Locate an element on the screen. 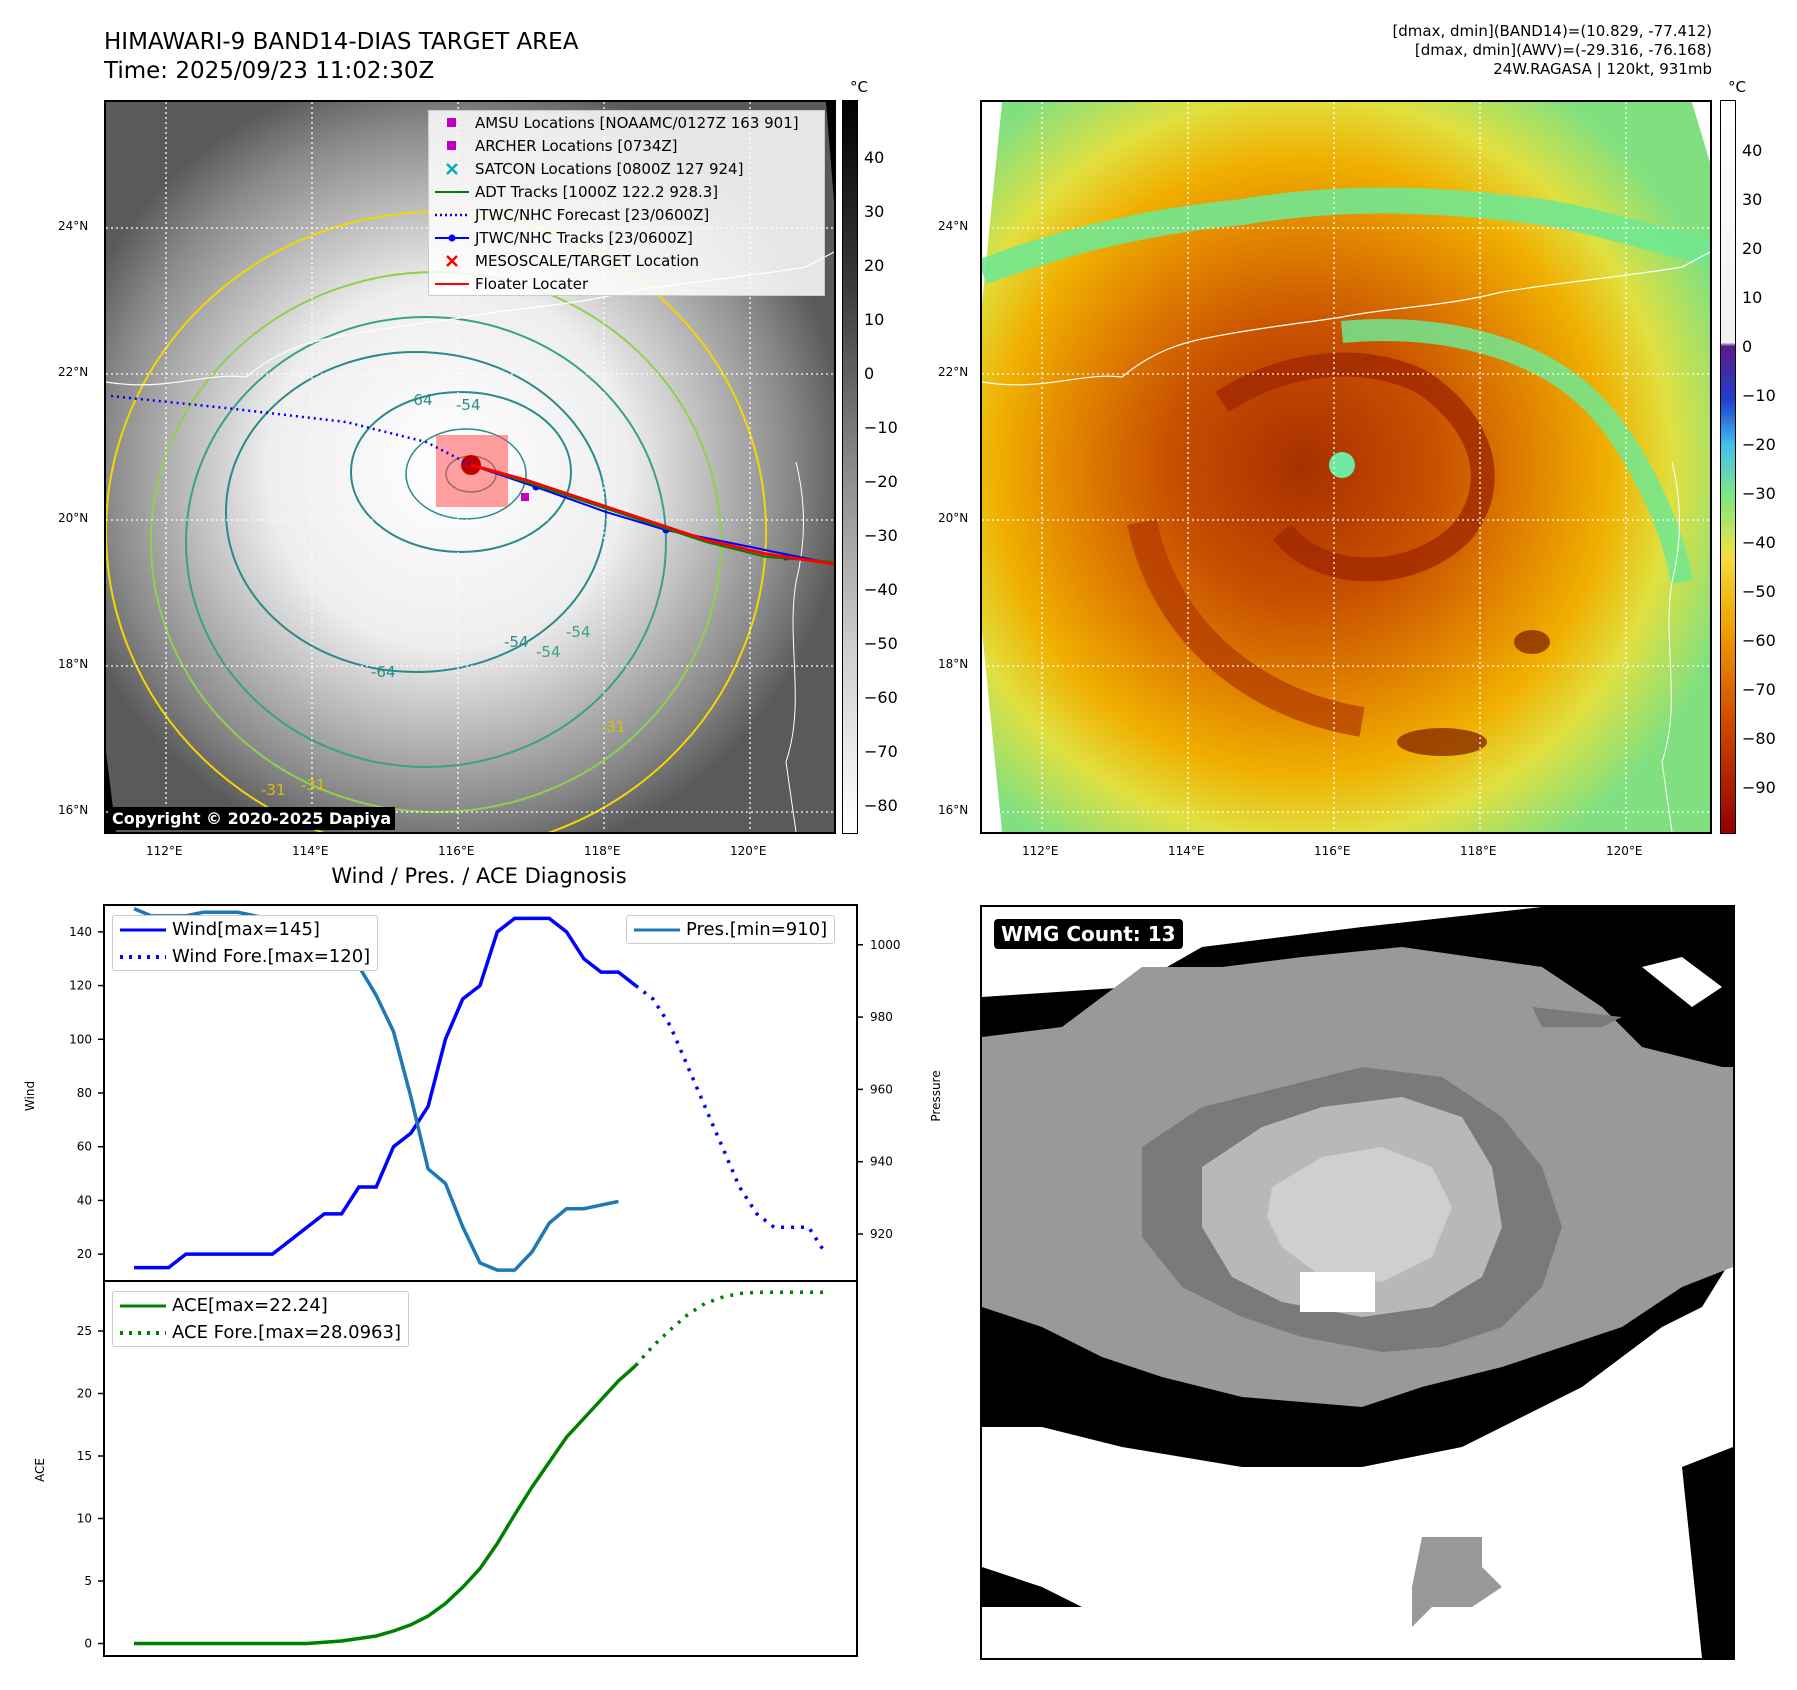 The width and height of the screenshot is (1797, 1690). legend-item-wind-forecast: Wind Fore.[max=120] is located at coordinates (245, 956).